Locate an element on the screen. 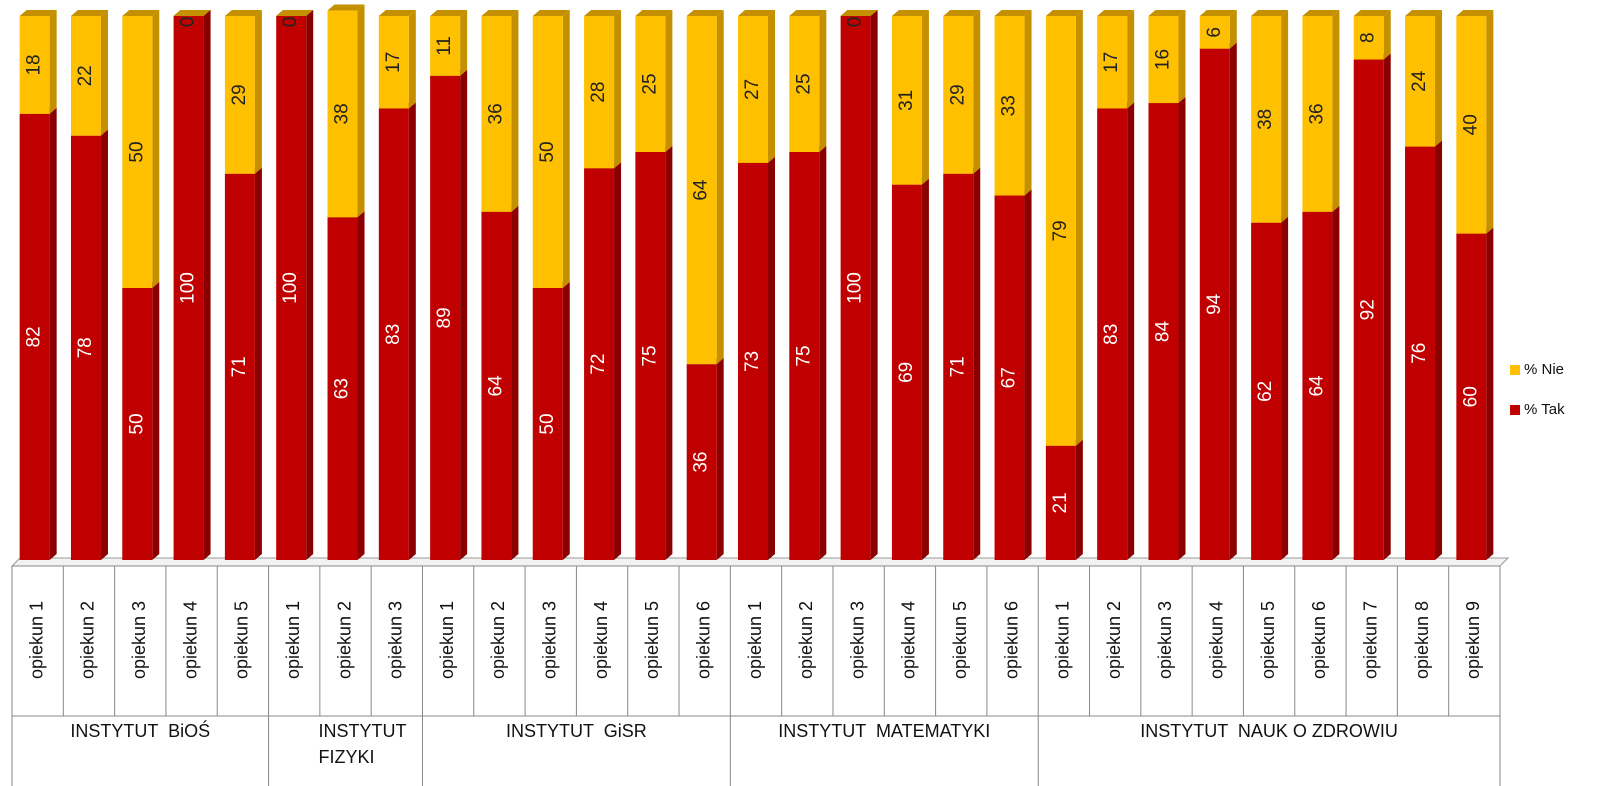 The width and height of the screenshot is (1606, 786). data-label: 71 is located at coordinates (239, 366).